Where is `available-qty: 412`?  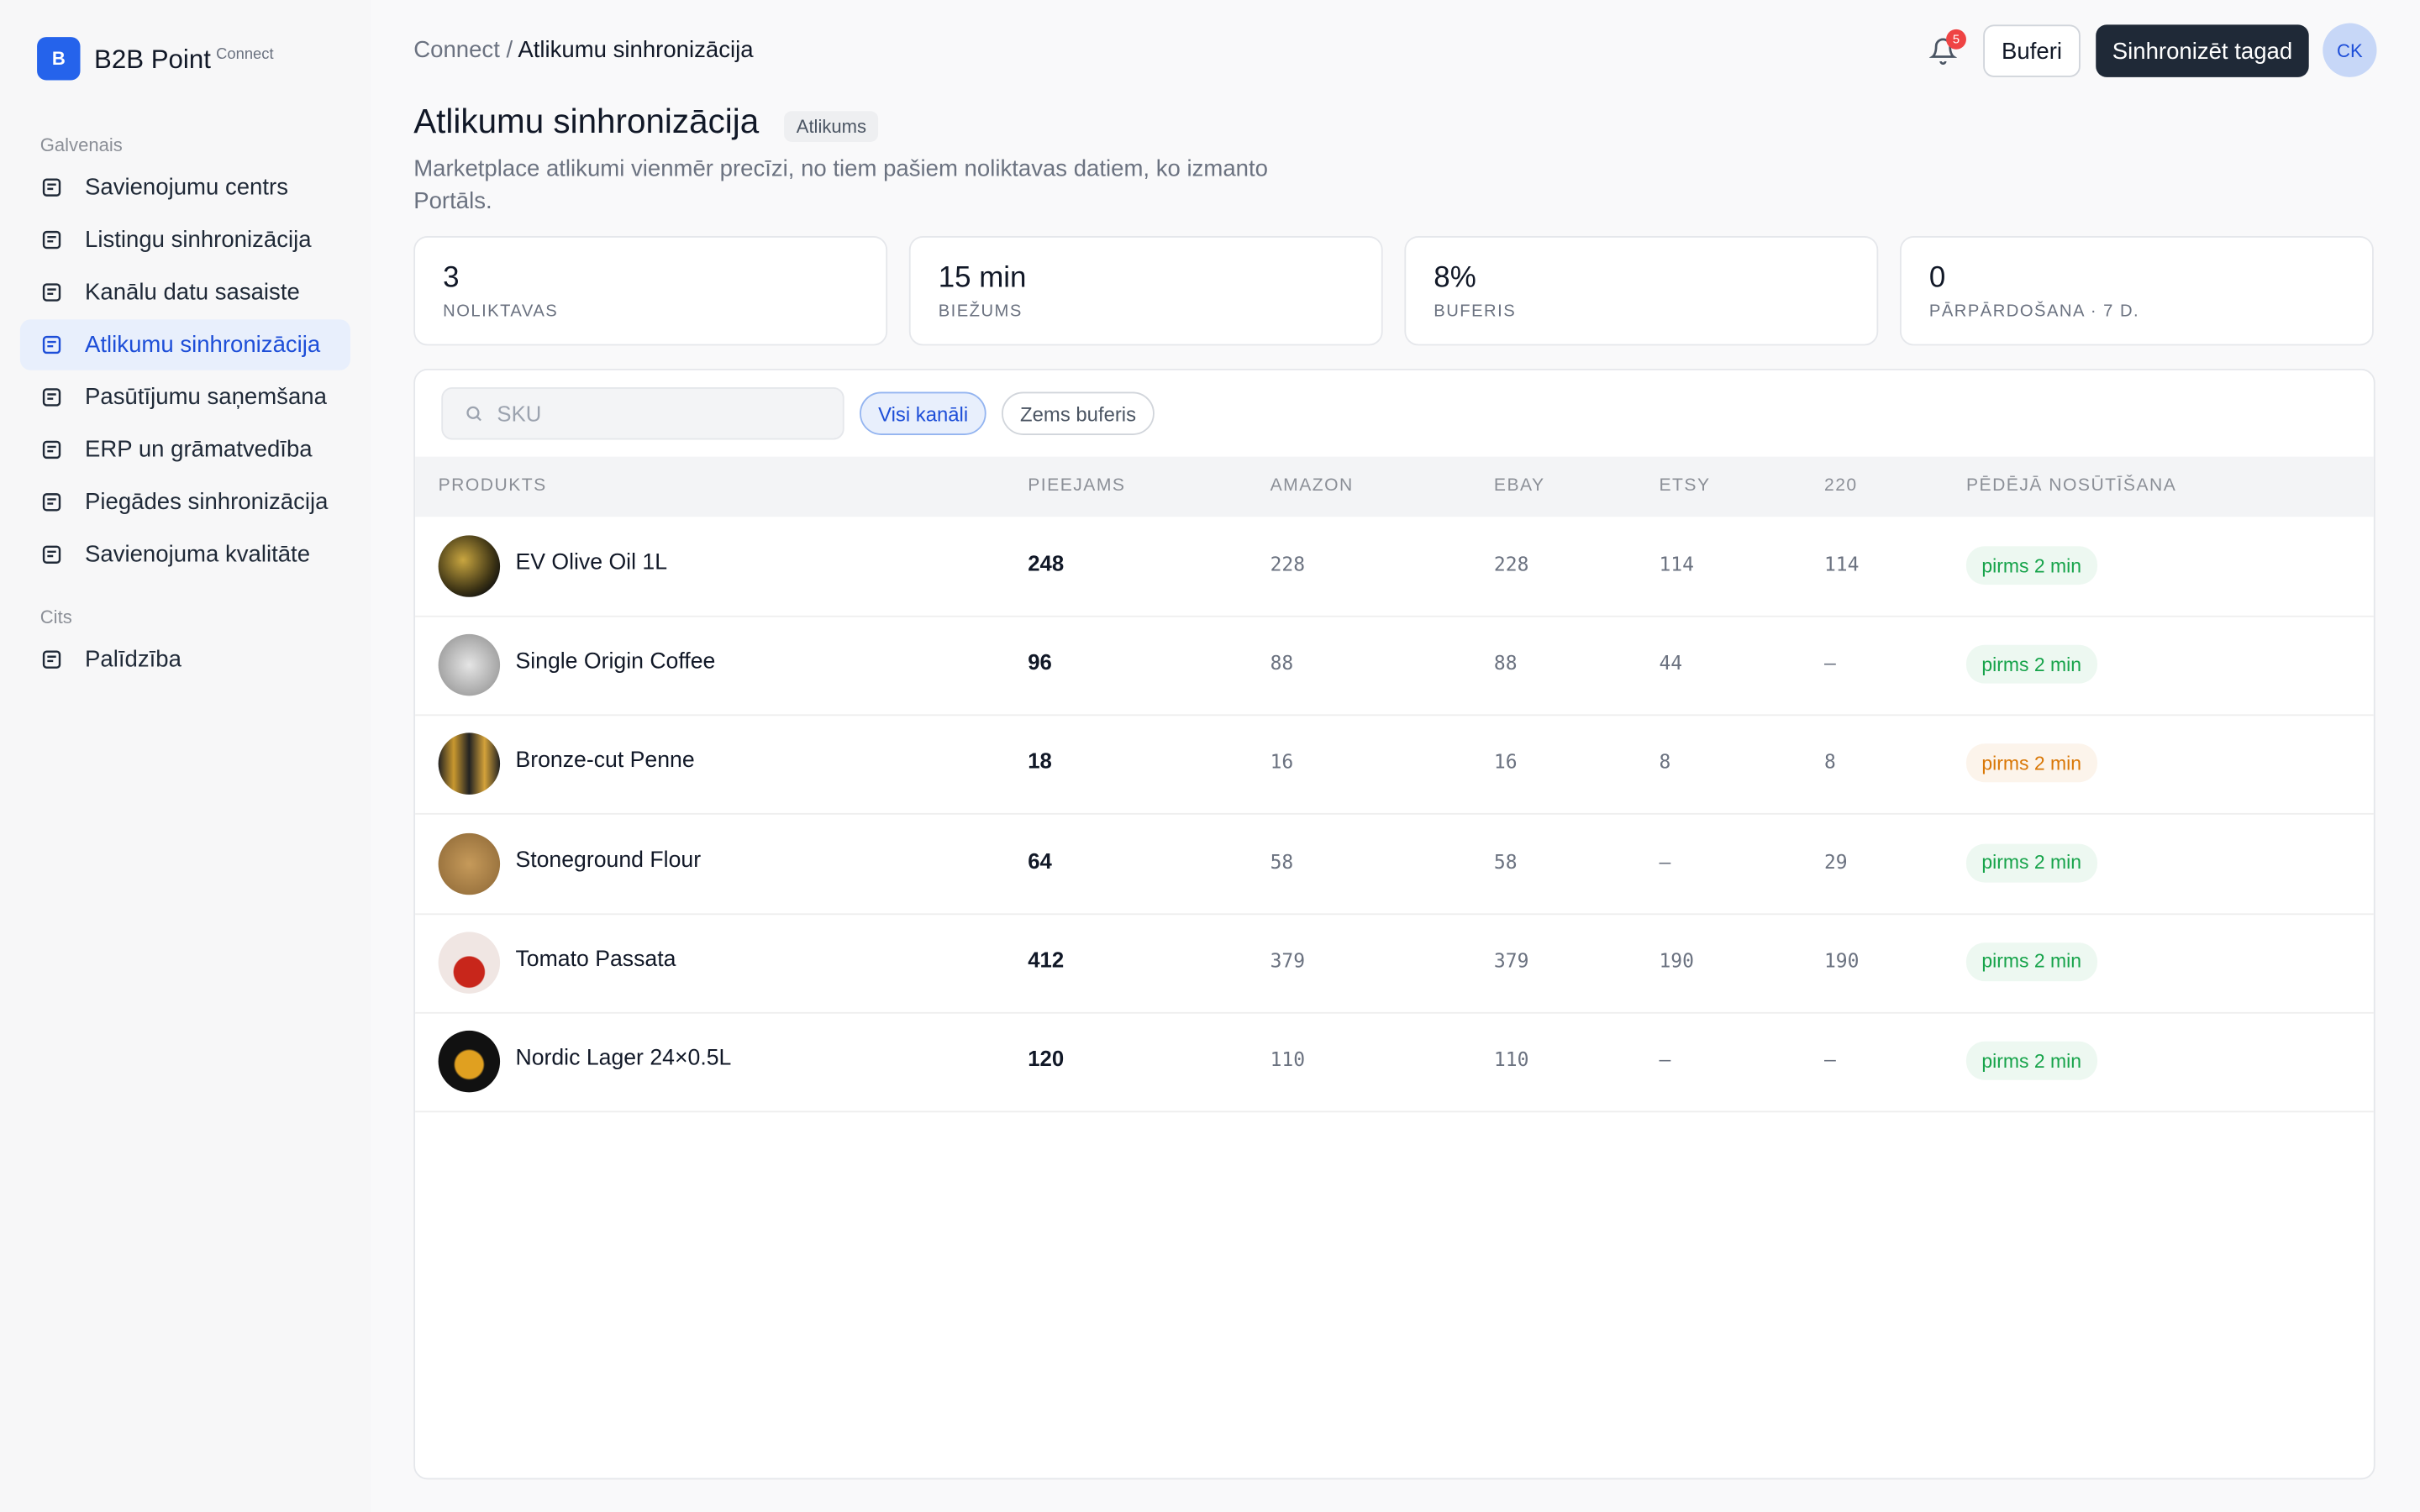
available-qty: 412 is located at coordinates (1046, 959).